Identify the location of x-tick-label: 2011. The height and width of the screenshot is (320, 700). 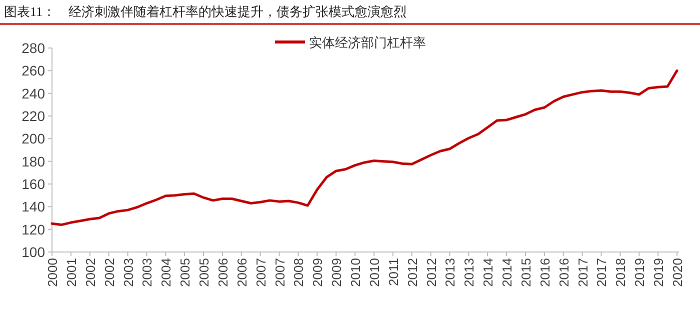
(393, 272).